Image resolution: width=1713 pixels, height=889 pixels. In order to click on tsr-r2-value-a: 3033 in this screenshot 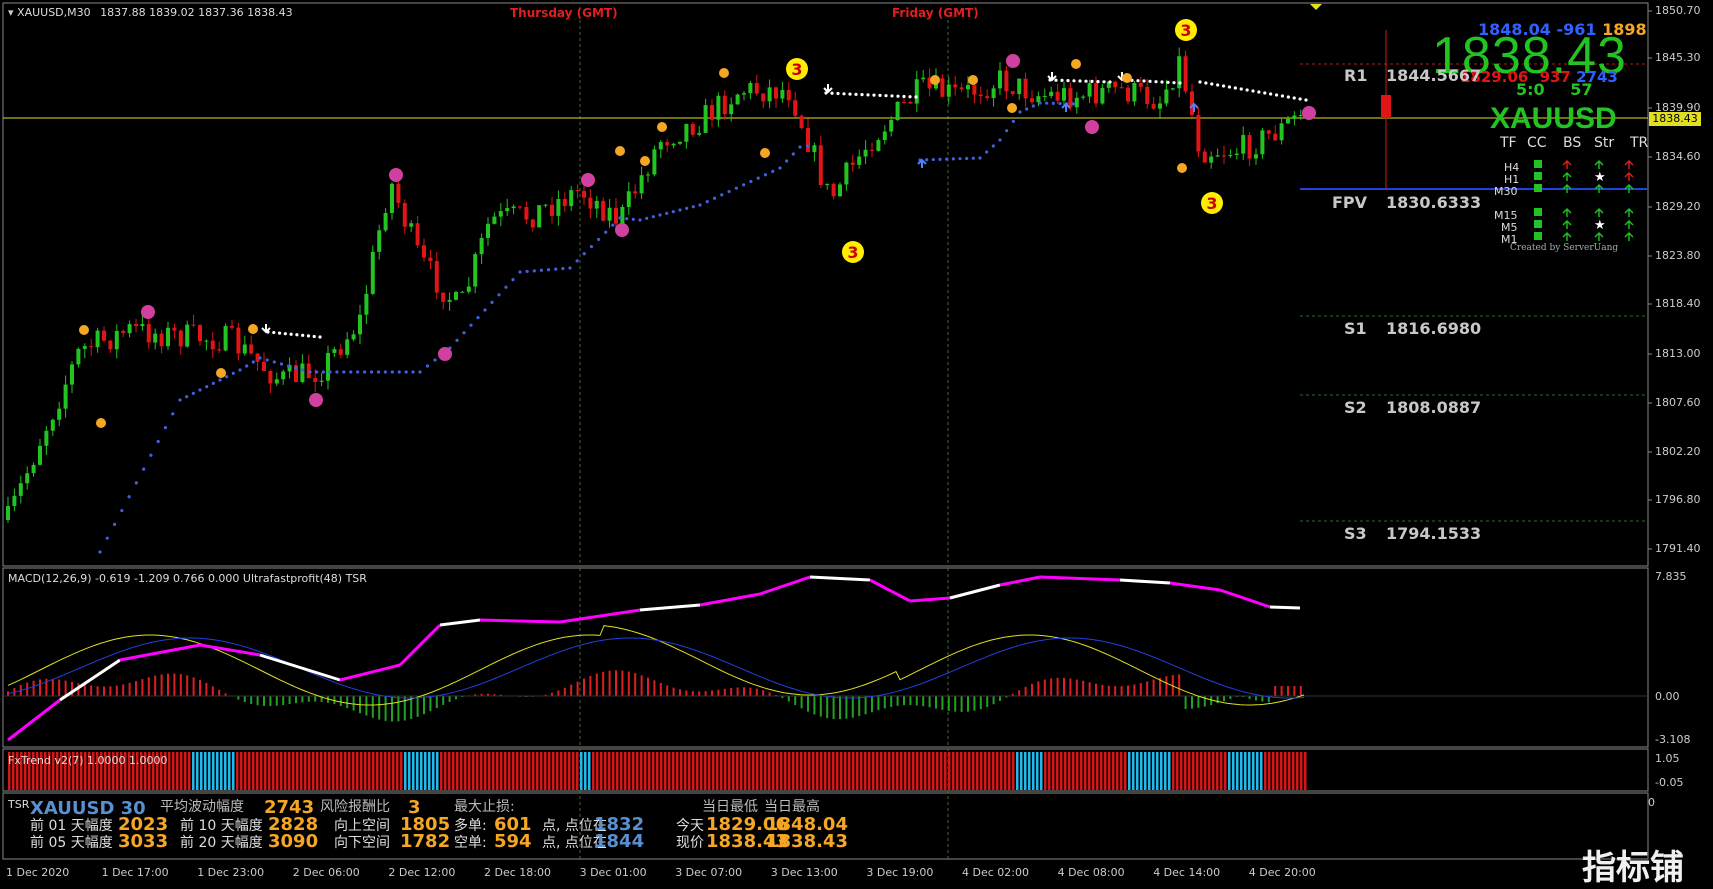, I will do `click(143, 841)`.